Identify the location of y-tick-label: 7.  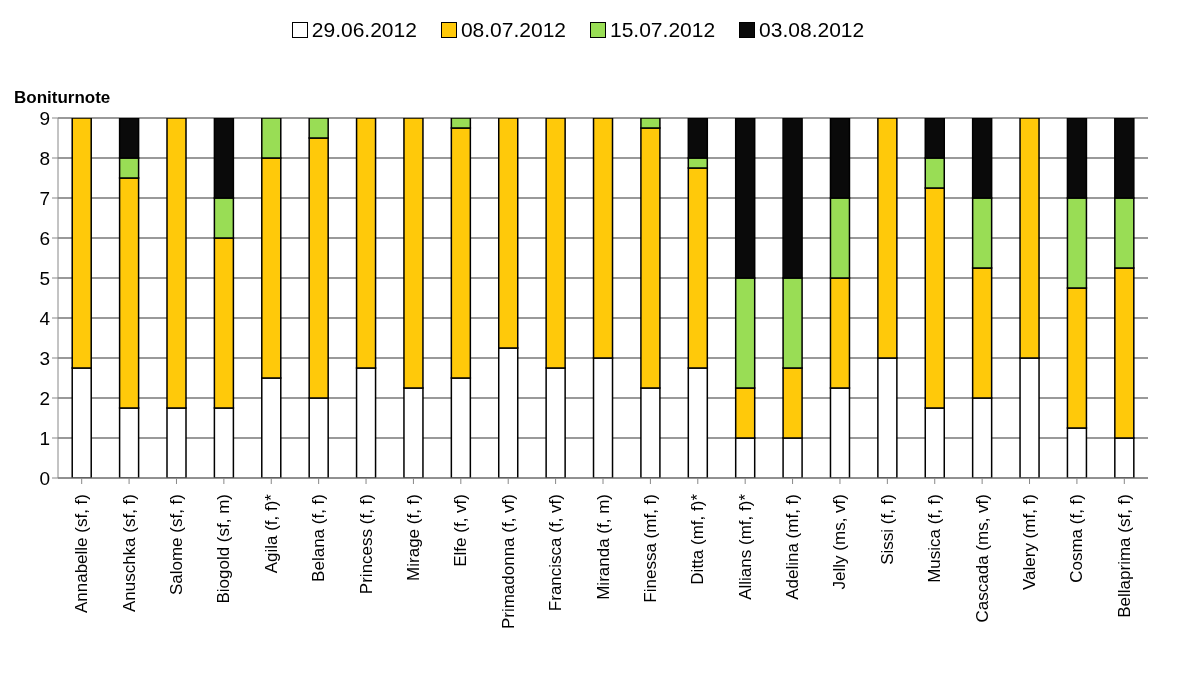
(44, 198).